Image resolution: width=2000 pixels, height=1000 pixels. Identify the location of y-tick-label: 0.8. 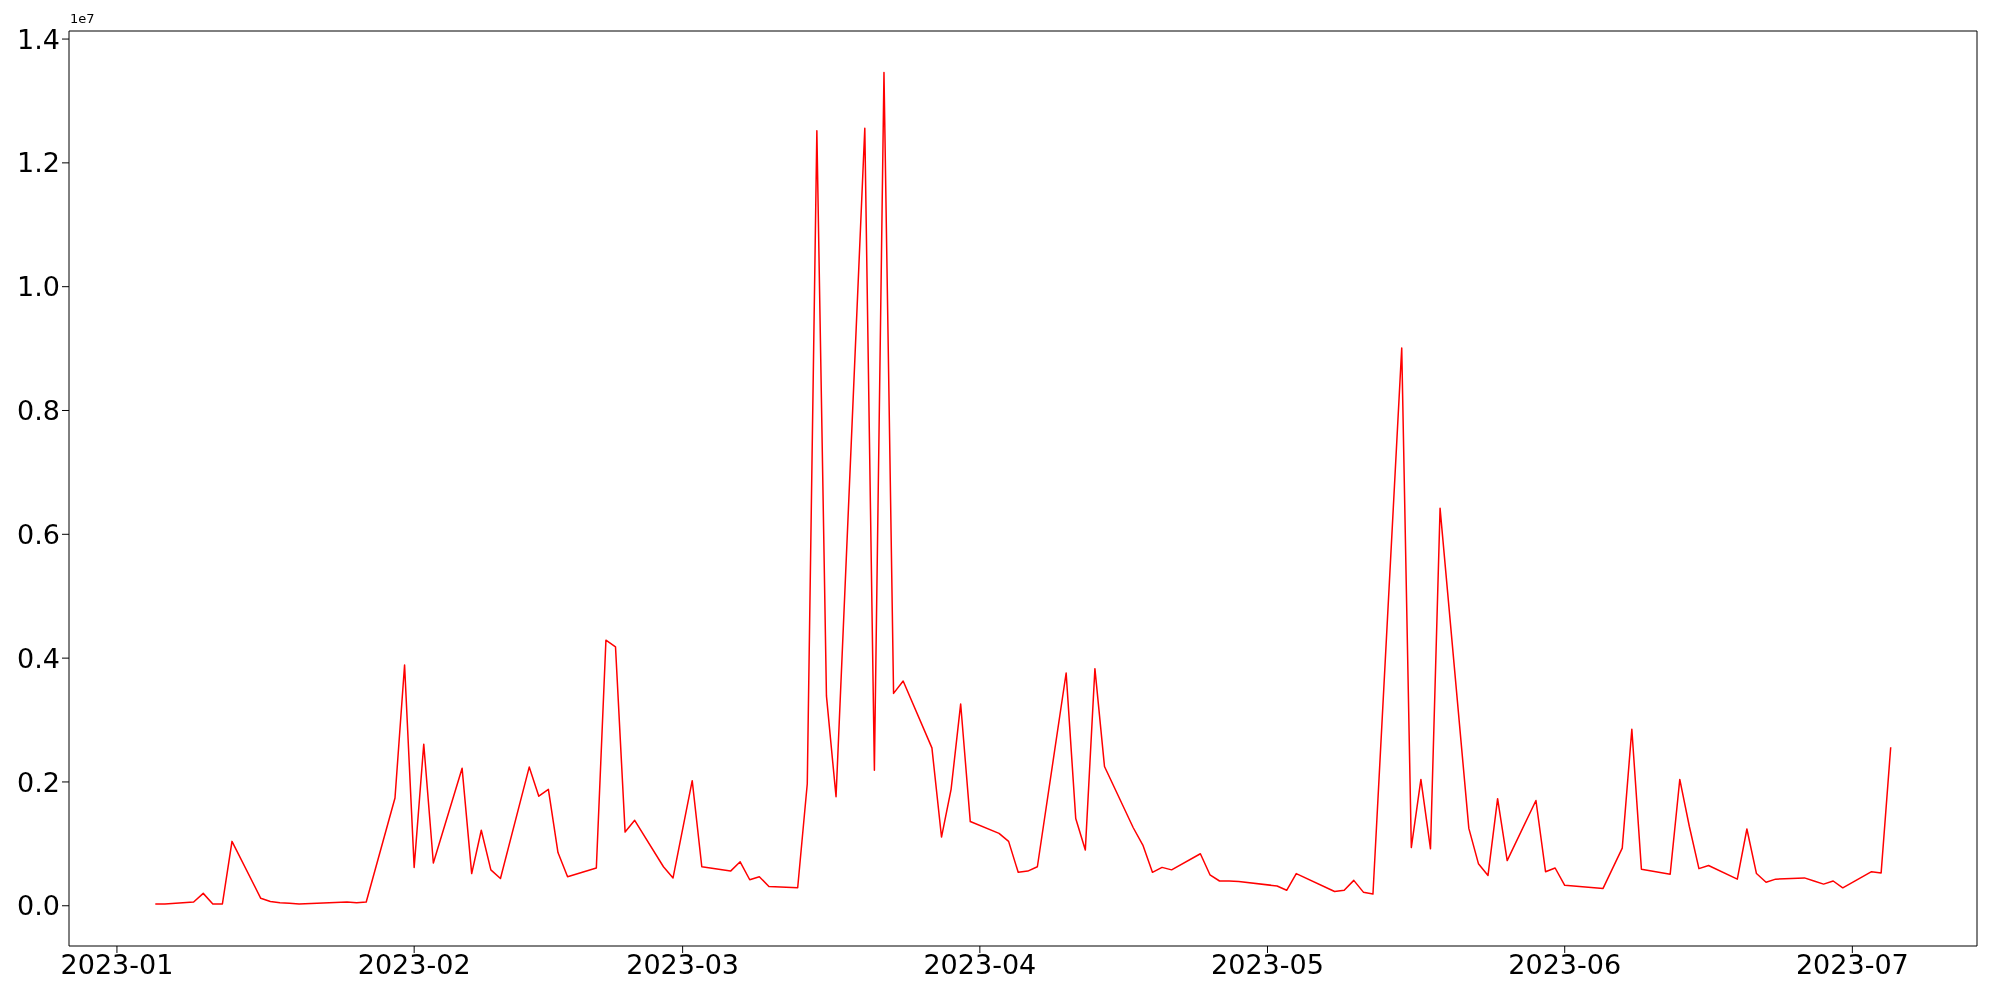
(38, 411).